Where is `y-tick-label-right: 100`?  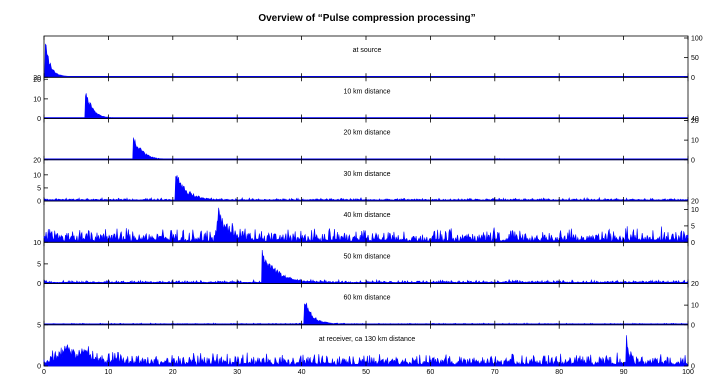
y-tick-label-right: 100 is located at coordinates (697, 39).